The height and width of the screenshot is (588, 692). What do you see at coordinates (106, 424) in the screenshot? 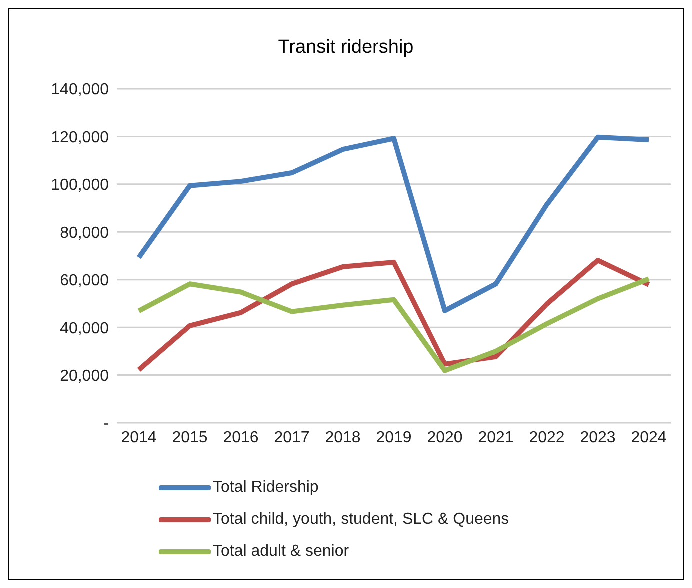
I see `y-tick-label: -` at bounding box center [106, 424].